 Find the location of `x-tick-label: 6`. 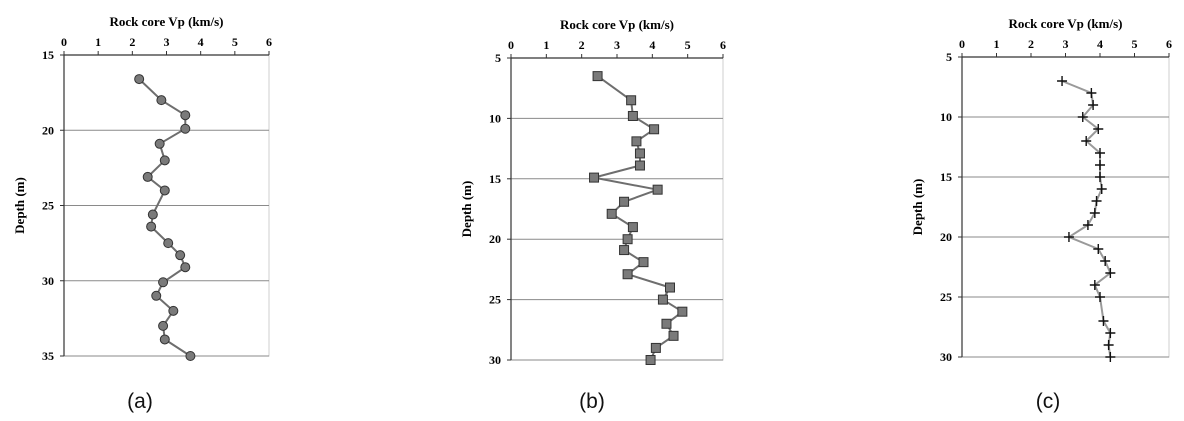

x-tick-label: 6 is located at coordinates (269, 42).